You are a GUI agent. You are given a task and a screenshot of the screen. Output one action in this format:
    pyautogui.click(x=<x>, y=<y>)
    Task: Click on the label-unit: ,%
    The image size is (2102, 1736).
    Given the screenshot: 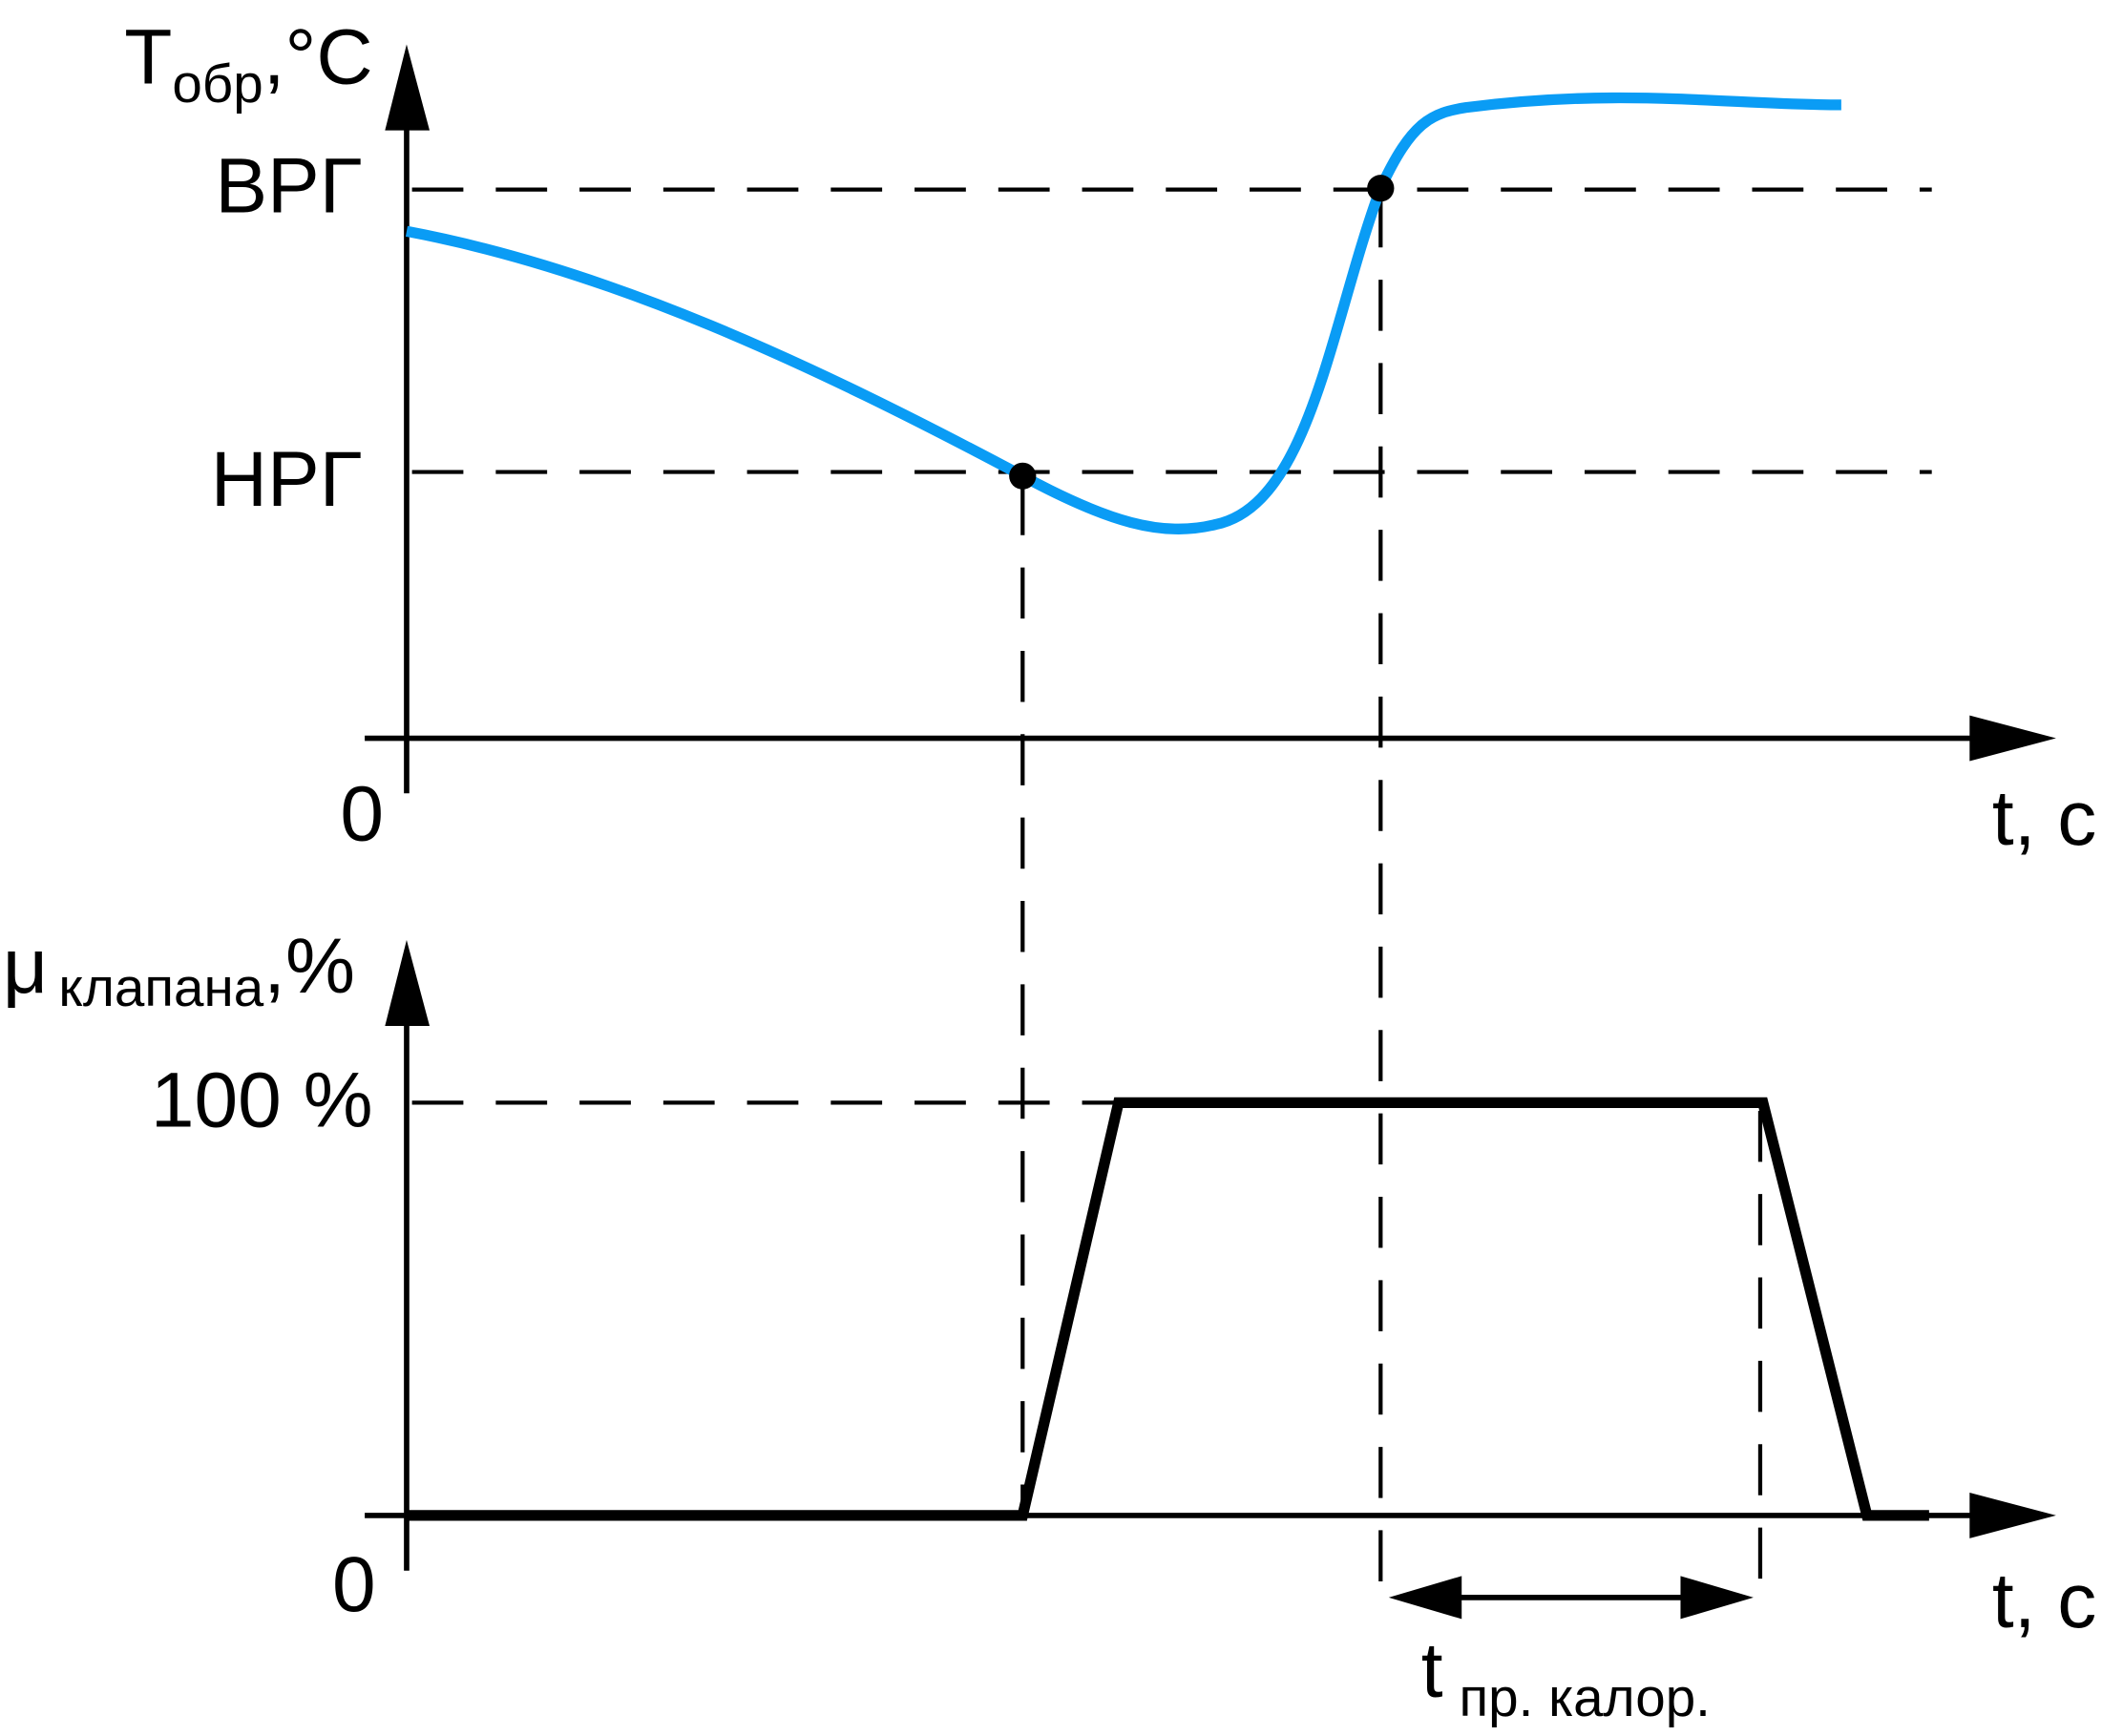 What is the action you would take?
    pyautogui.click(x=309, y=966)
    